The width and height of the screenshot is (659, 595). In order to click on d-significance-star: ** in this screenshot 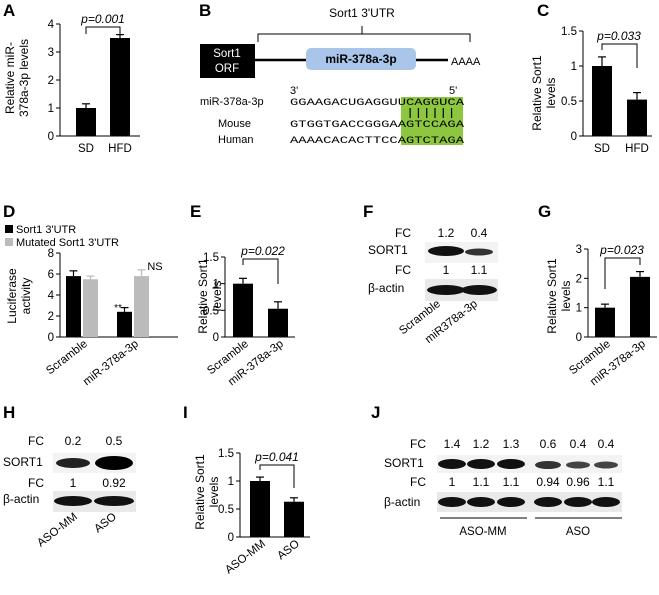, I will do `click(118, 308)`.